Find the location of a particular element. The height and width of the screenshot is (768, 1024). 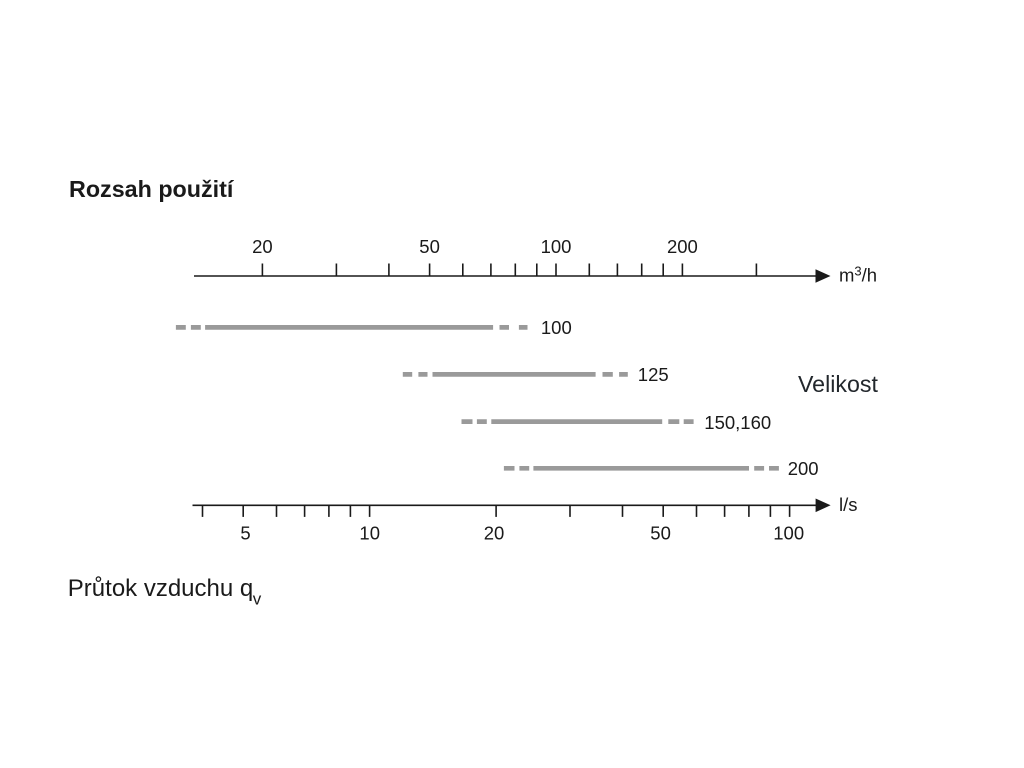

svg-text: Velikost is located at coordinates (838, 384).